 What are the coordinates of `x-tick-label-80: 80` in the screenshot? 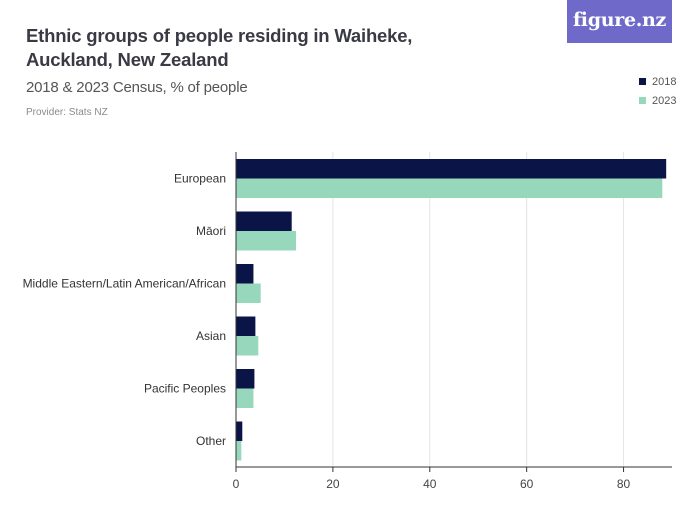 It's located at (624, 484).